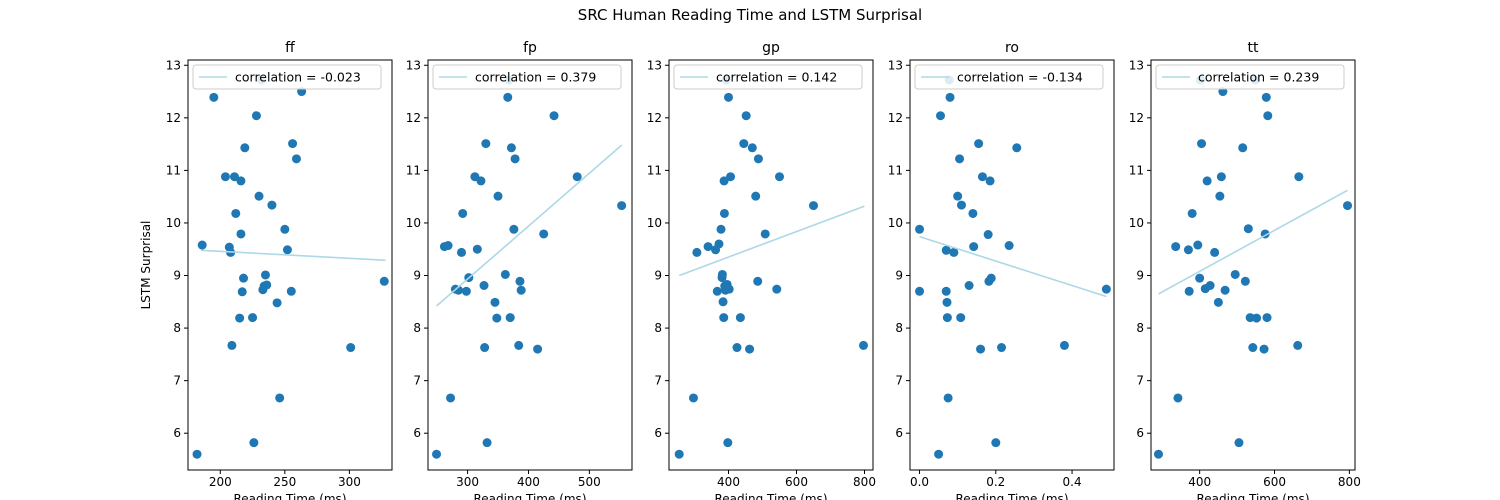  I want to click on y-tick-label: 12, so click(413, 118).